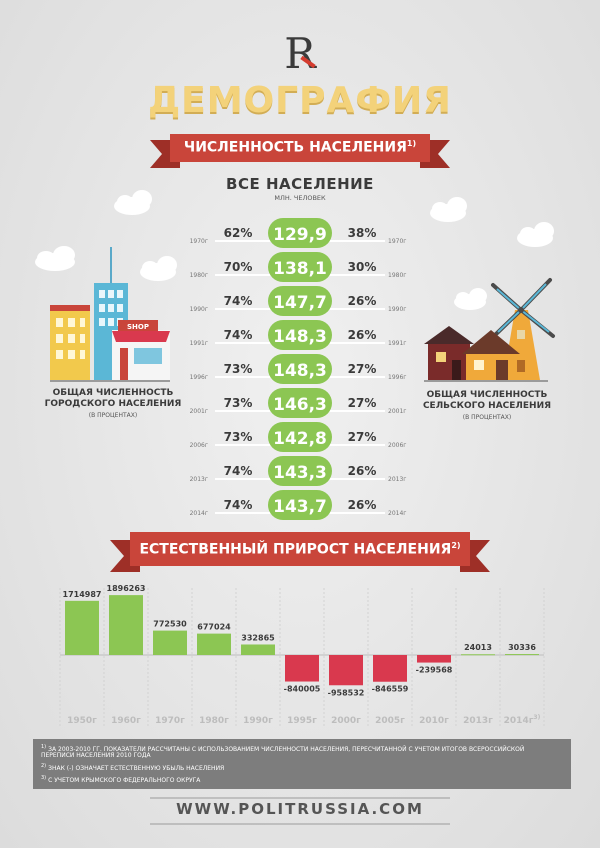  What do you see at coordinates (82, 594) in the screenshot?
I see `bar-value-label: 1714987` at bounding box center [82, 594].